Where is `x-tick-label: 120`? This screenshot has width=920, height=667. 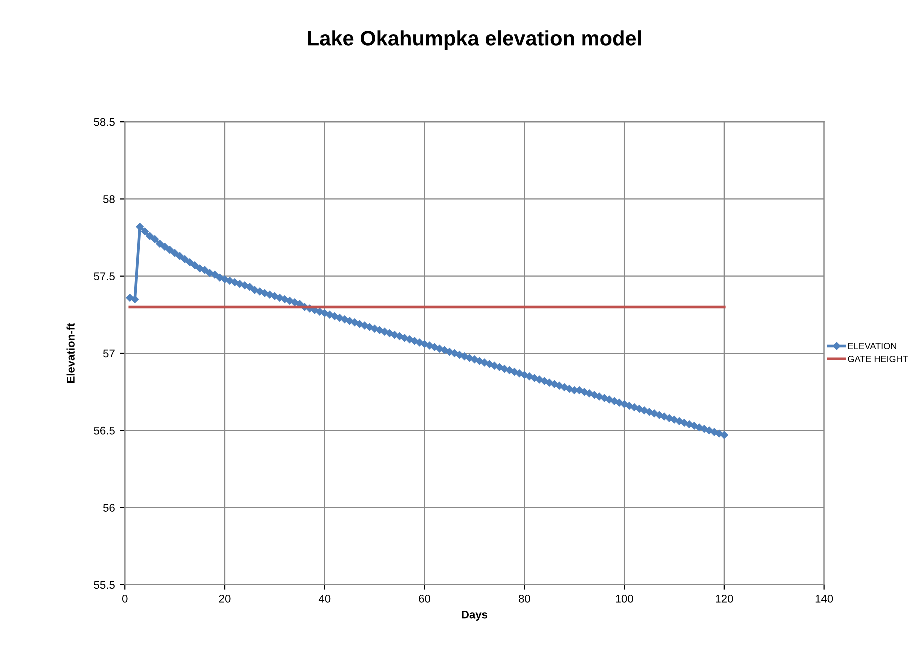 x-tick-label: 120 is located at coordinates (725, 598).